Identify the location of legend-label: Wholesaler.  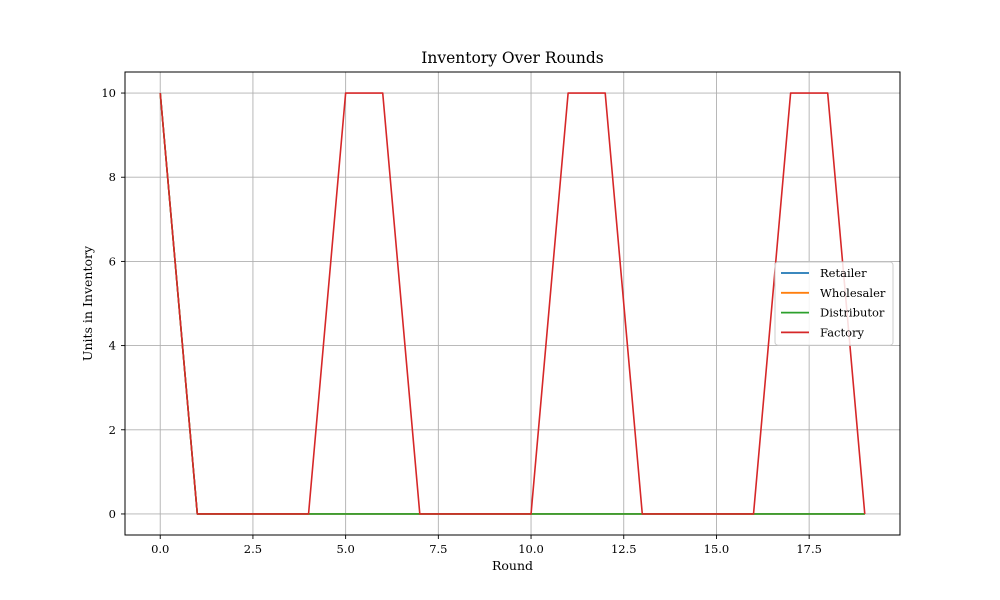
(853, 293).